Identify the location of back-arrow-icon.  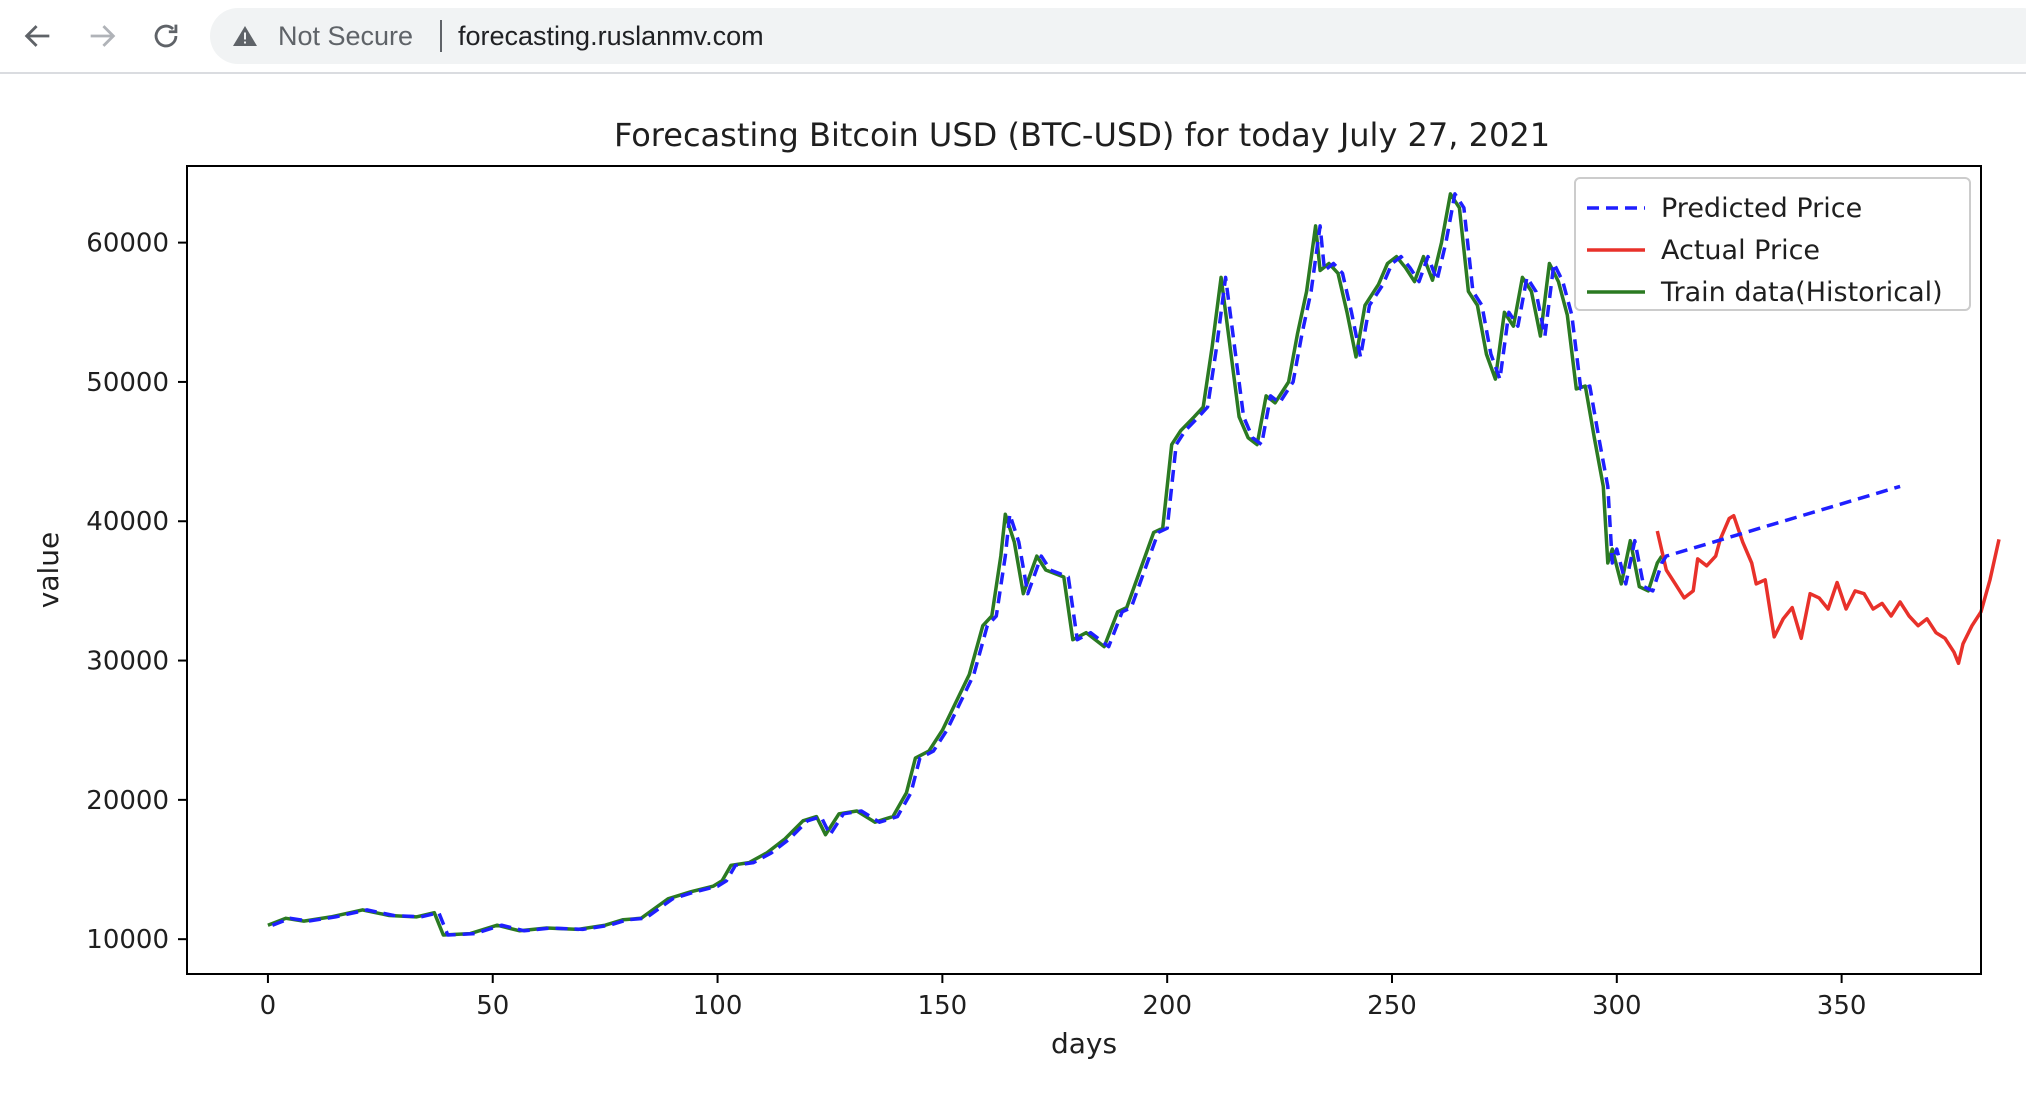
(37, 36).